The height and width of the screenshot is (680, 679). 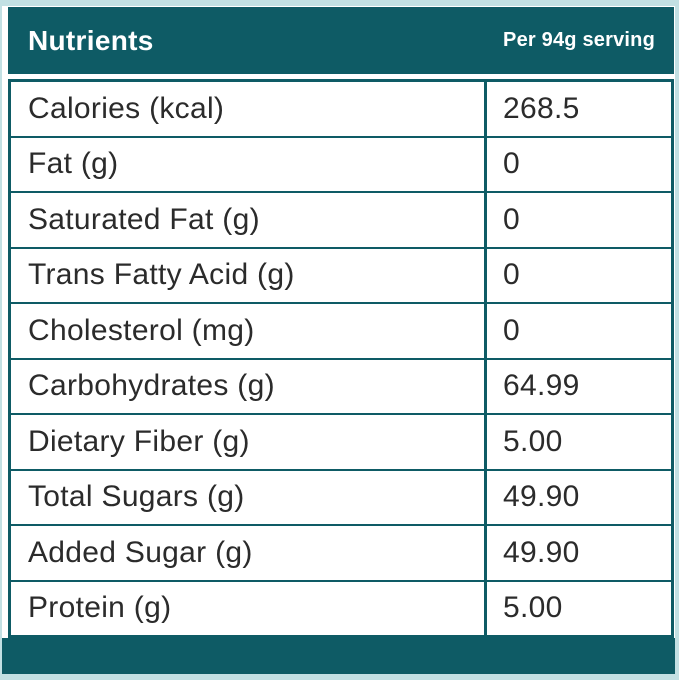 What do you see at coordinates (338, 656) in the screenshot?
I see `footer-band` at bounding box center [338, 656].